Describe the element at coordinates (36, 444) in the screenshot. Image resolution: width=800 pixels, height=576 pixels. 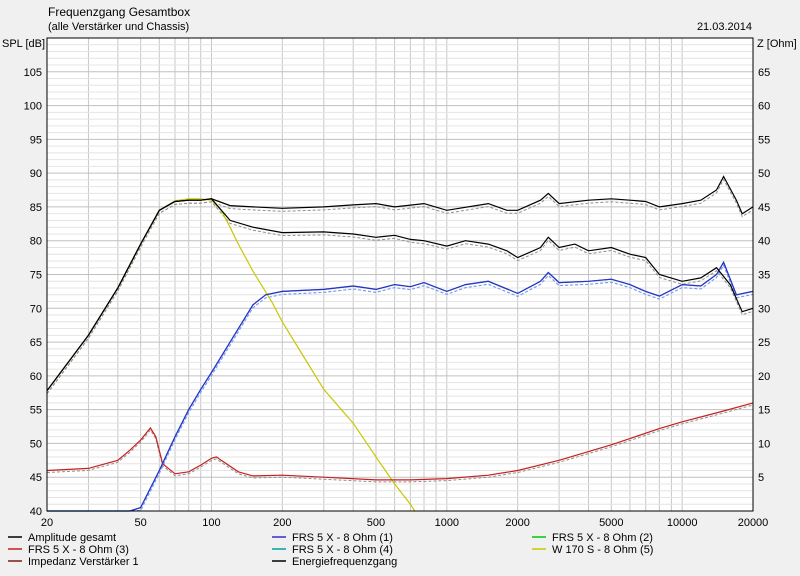
I see `y-tick-label-left: 50` at that location.